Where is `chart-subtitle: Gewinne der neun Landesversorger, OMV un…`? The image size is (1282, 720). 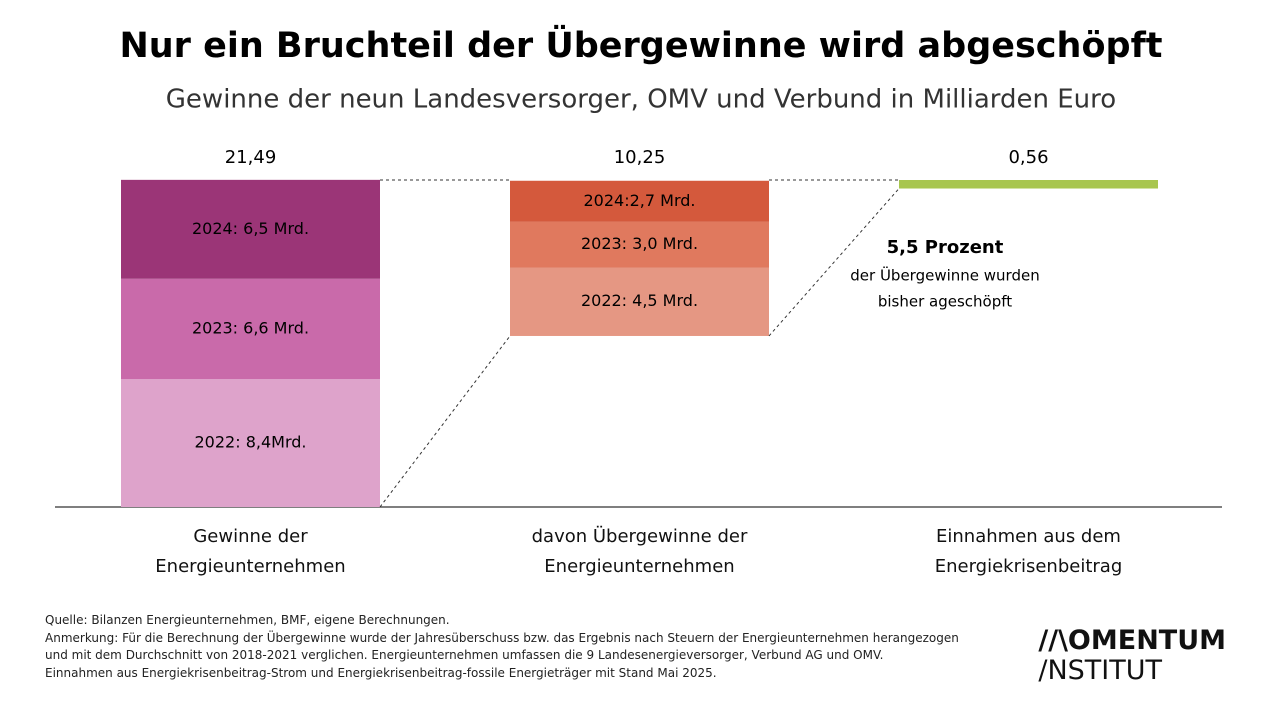 chart-subtitle: Gewinne der neun Landesversorger, OMV un… is located at coordinates (641, 100).